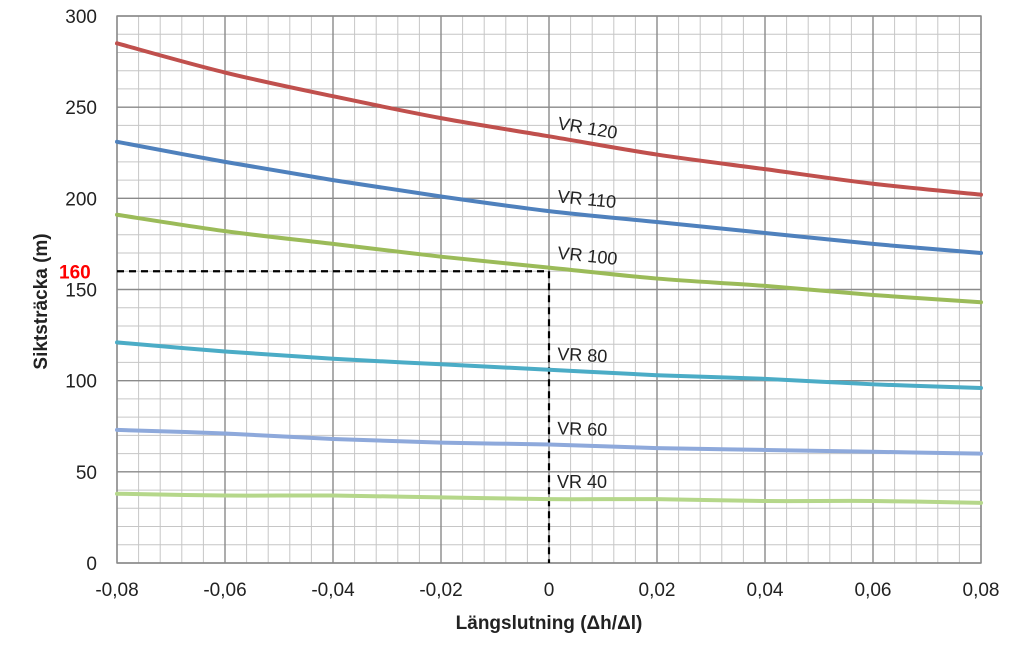  What do you see at coordinates (873, 590) in the screenshot?
I see `x-tick-label: 0,06` at bounding box center [873, 590].